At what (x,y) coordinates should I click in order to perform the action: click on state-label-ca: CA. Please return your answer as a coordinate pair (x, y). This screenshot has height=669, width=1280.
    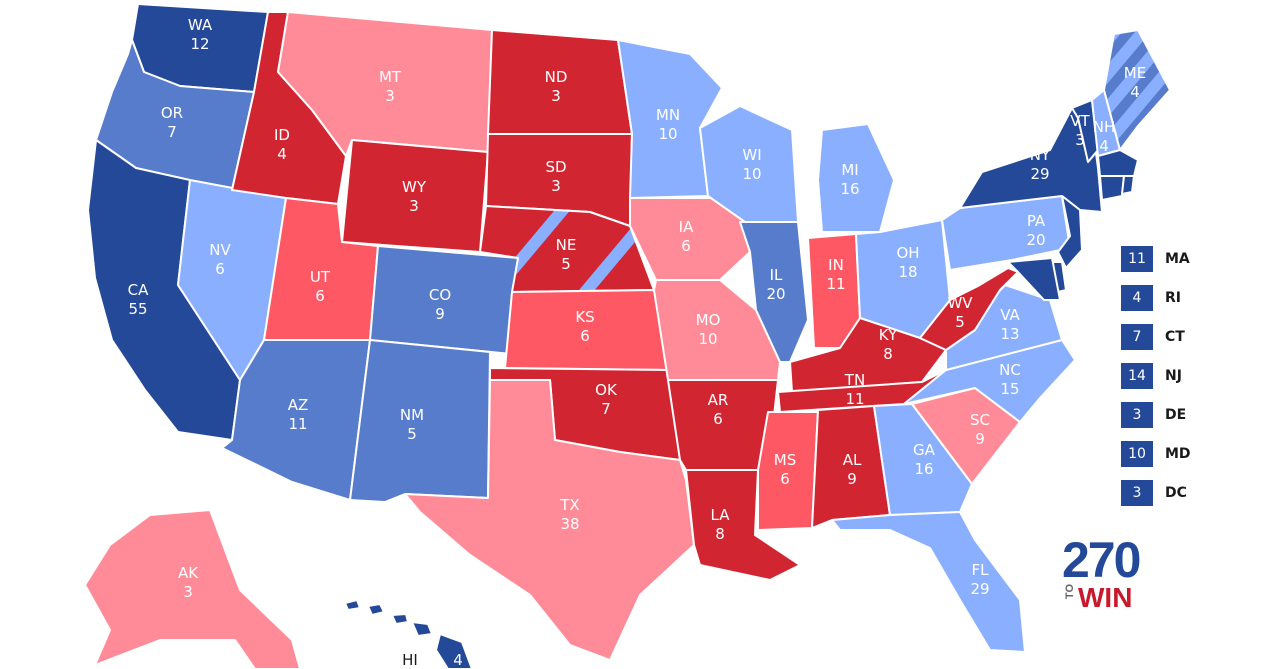
    Looking at the image, I should click on (138, 290).